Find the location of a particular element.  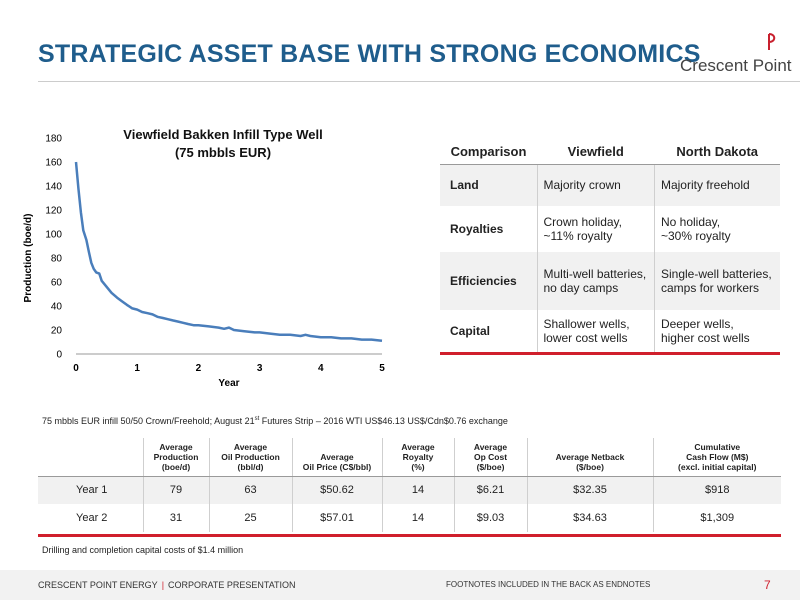

viewfield-cell: Shallower wells, lower cost wells is located at coordinates (595, 331).